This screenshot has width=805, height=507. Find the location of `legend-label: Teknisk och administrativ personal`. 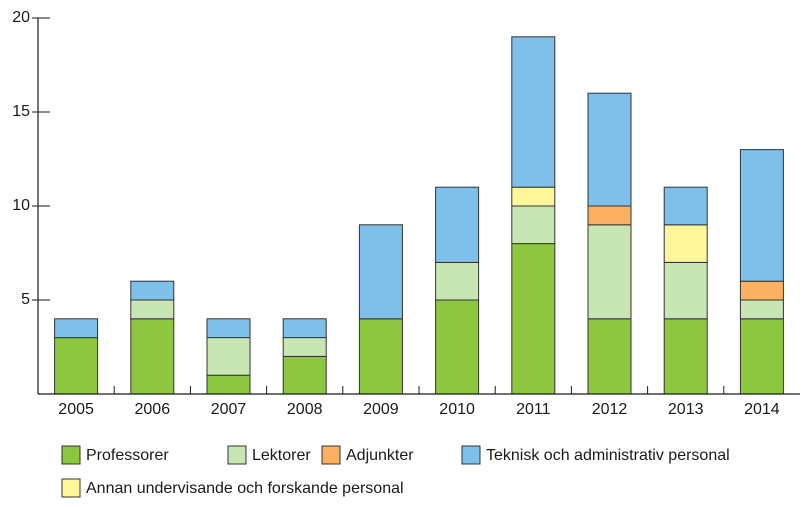

legend-label: Teknisk och administrativ personal is located at coordinates (608, 455).